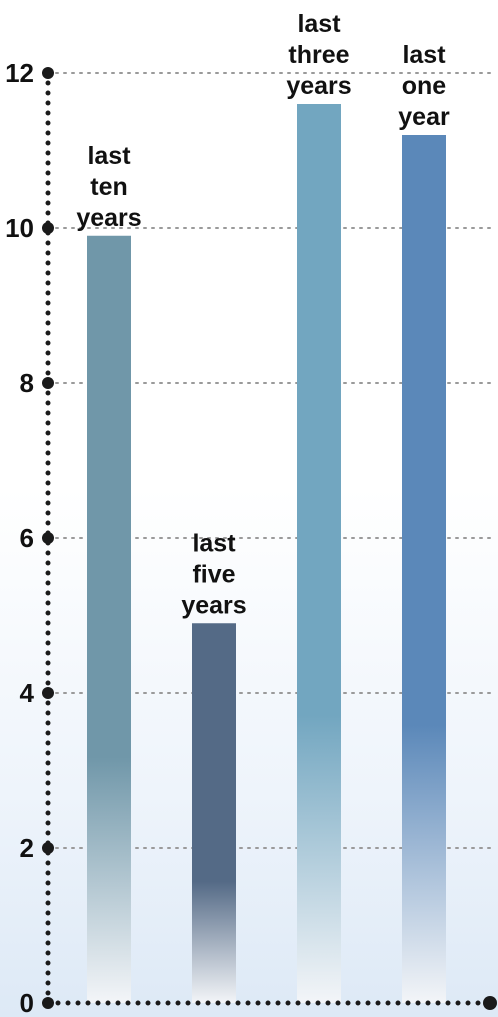  What do you see at coordinates (27, 693) in the screenshot?
I see `y-tick-label: 4` at bounding box center [27, 693].